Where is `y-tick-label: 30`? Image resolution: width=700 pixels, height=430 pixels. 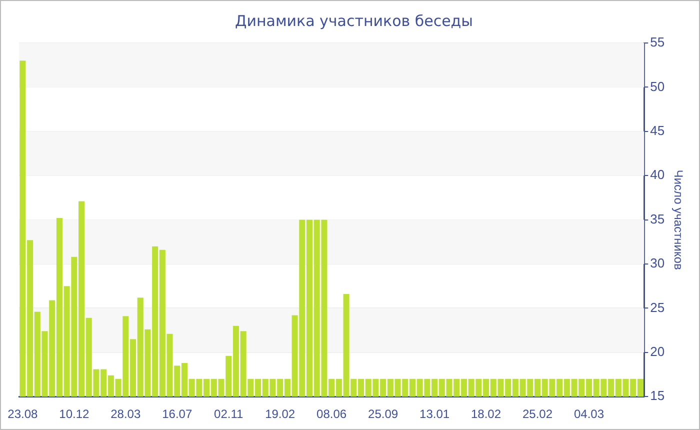 y-tick-label: 30 is located at coordinates (657, 263).